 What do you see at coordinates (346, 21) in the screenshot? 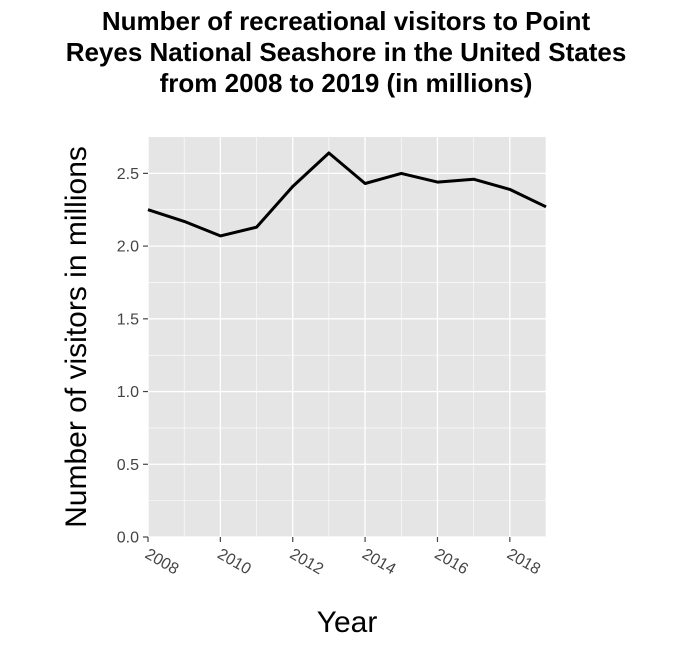
I see `chart-title-line-1: Number of recreational visitors to Point` at bounding box center [346, 21].